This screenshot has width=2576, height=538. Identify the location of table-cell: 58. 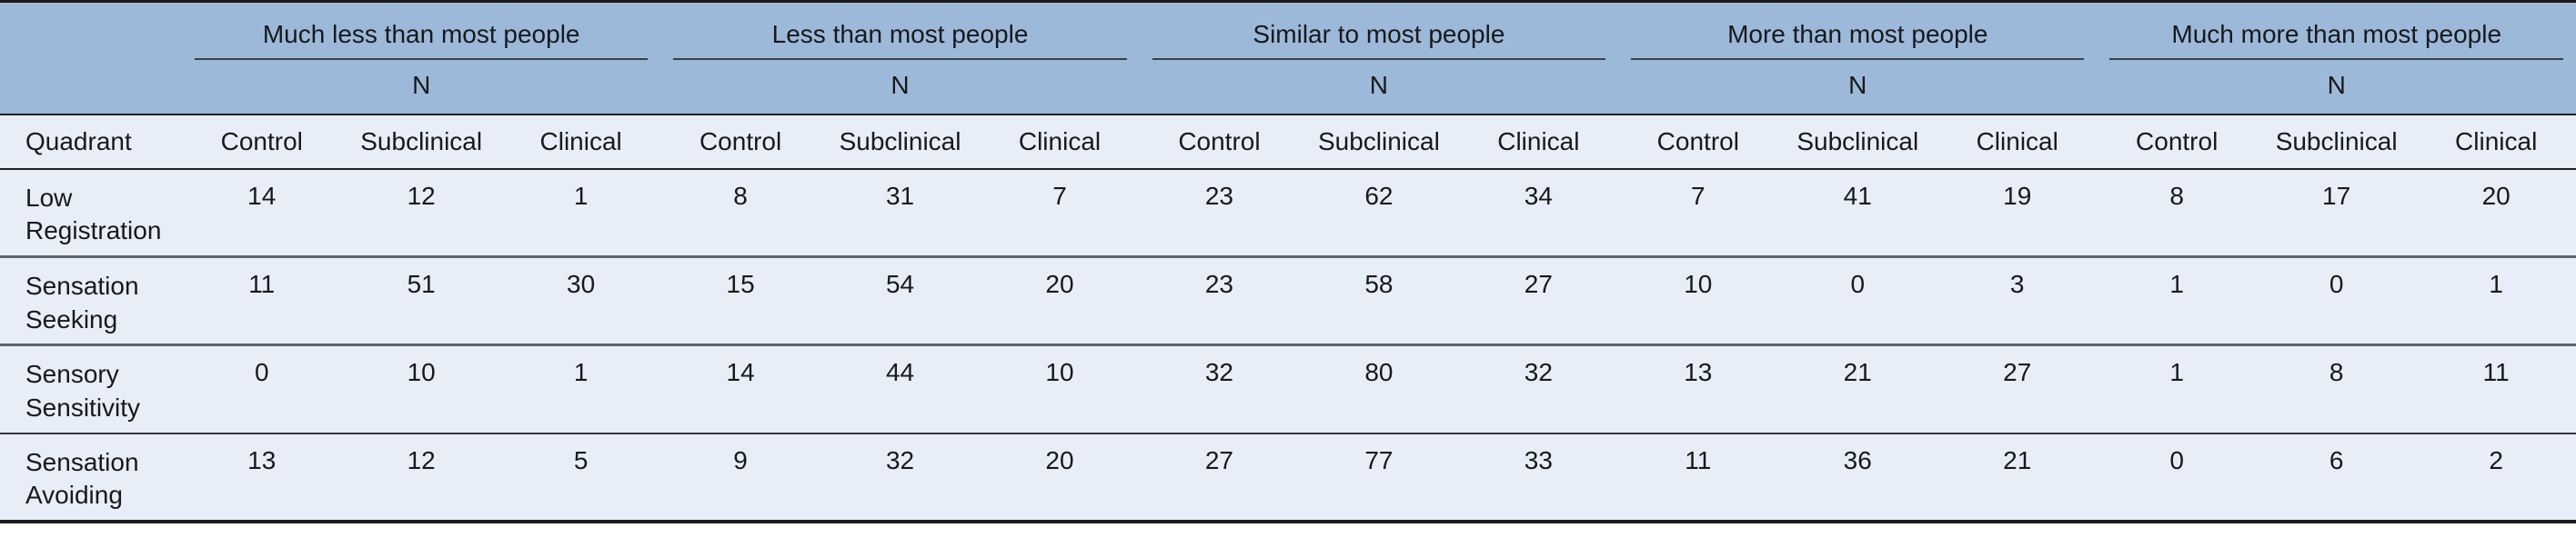
(1379, 301).